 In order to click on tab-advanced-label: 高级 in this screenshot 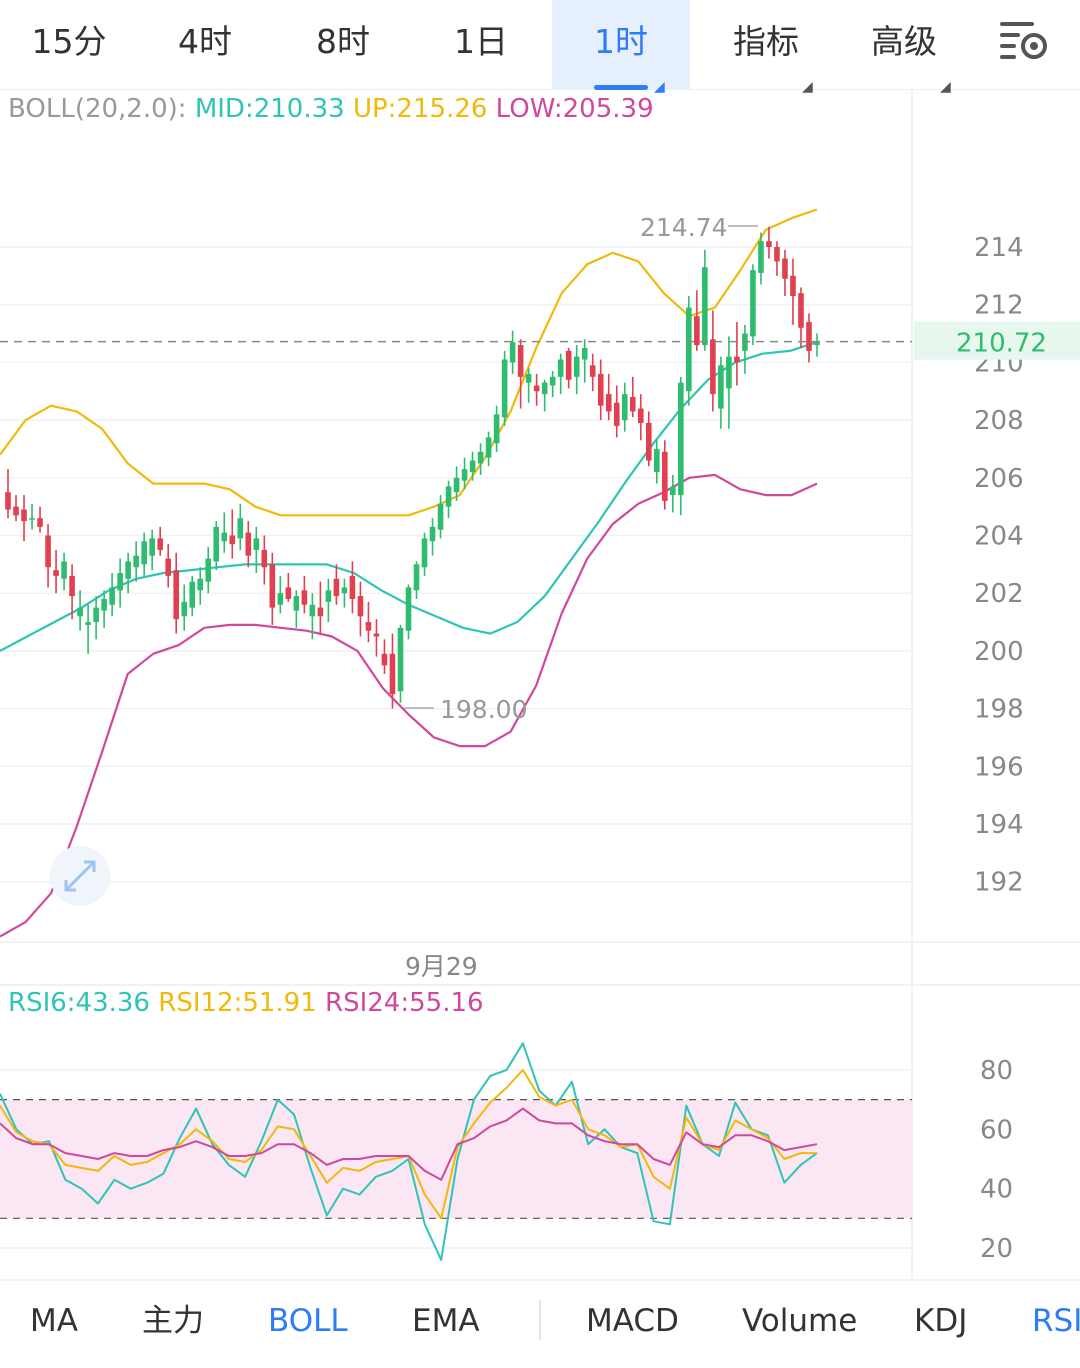, I will do `click(904, 41)`.